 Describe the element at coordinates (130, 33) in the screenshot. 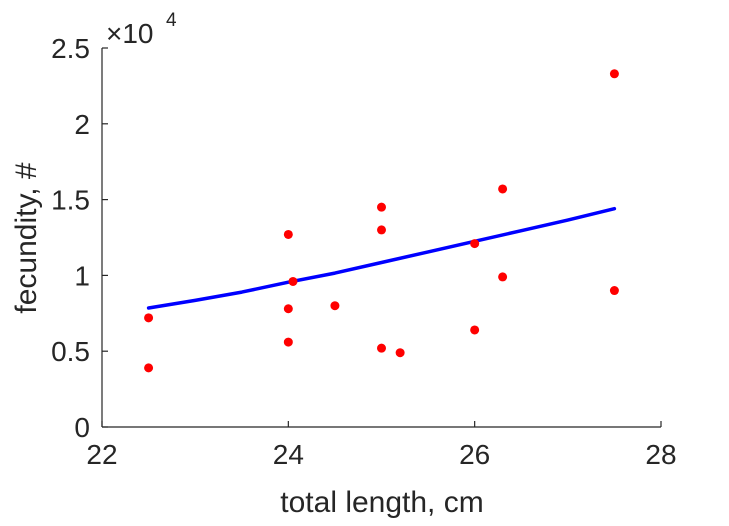

I see `y-exponent-base: ×10` at that location.